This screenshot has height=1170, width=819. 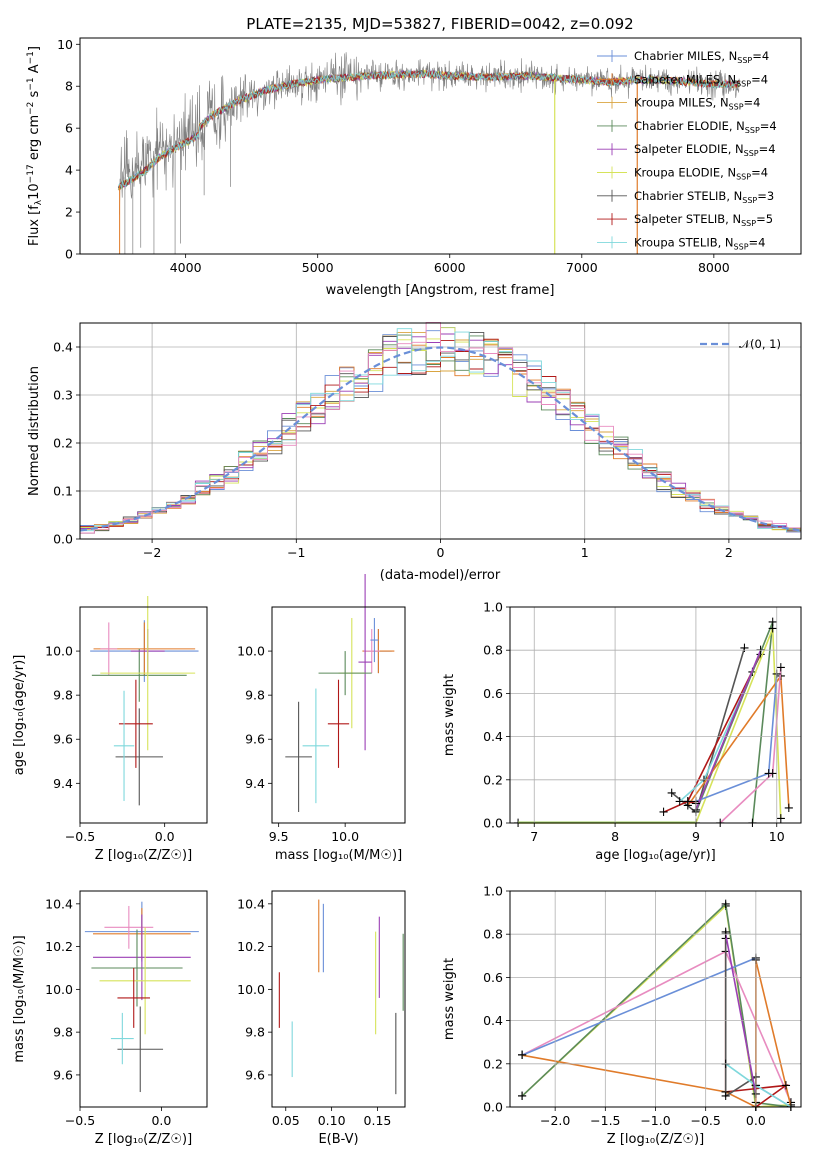 I want to click on panel-content, so click(x=141, y=997).